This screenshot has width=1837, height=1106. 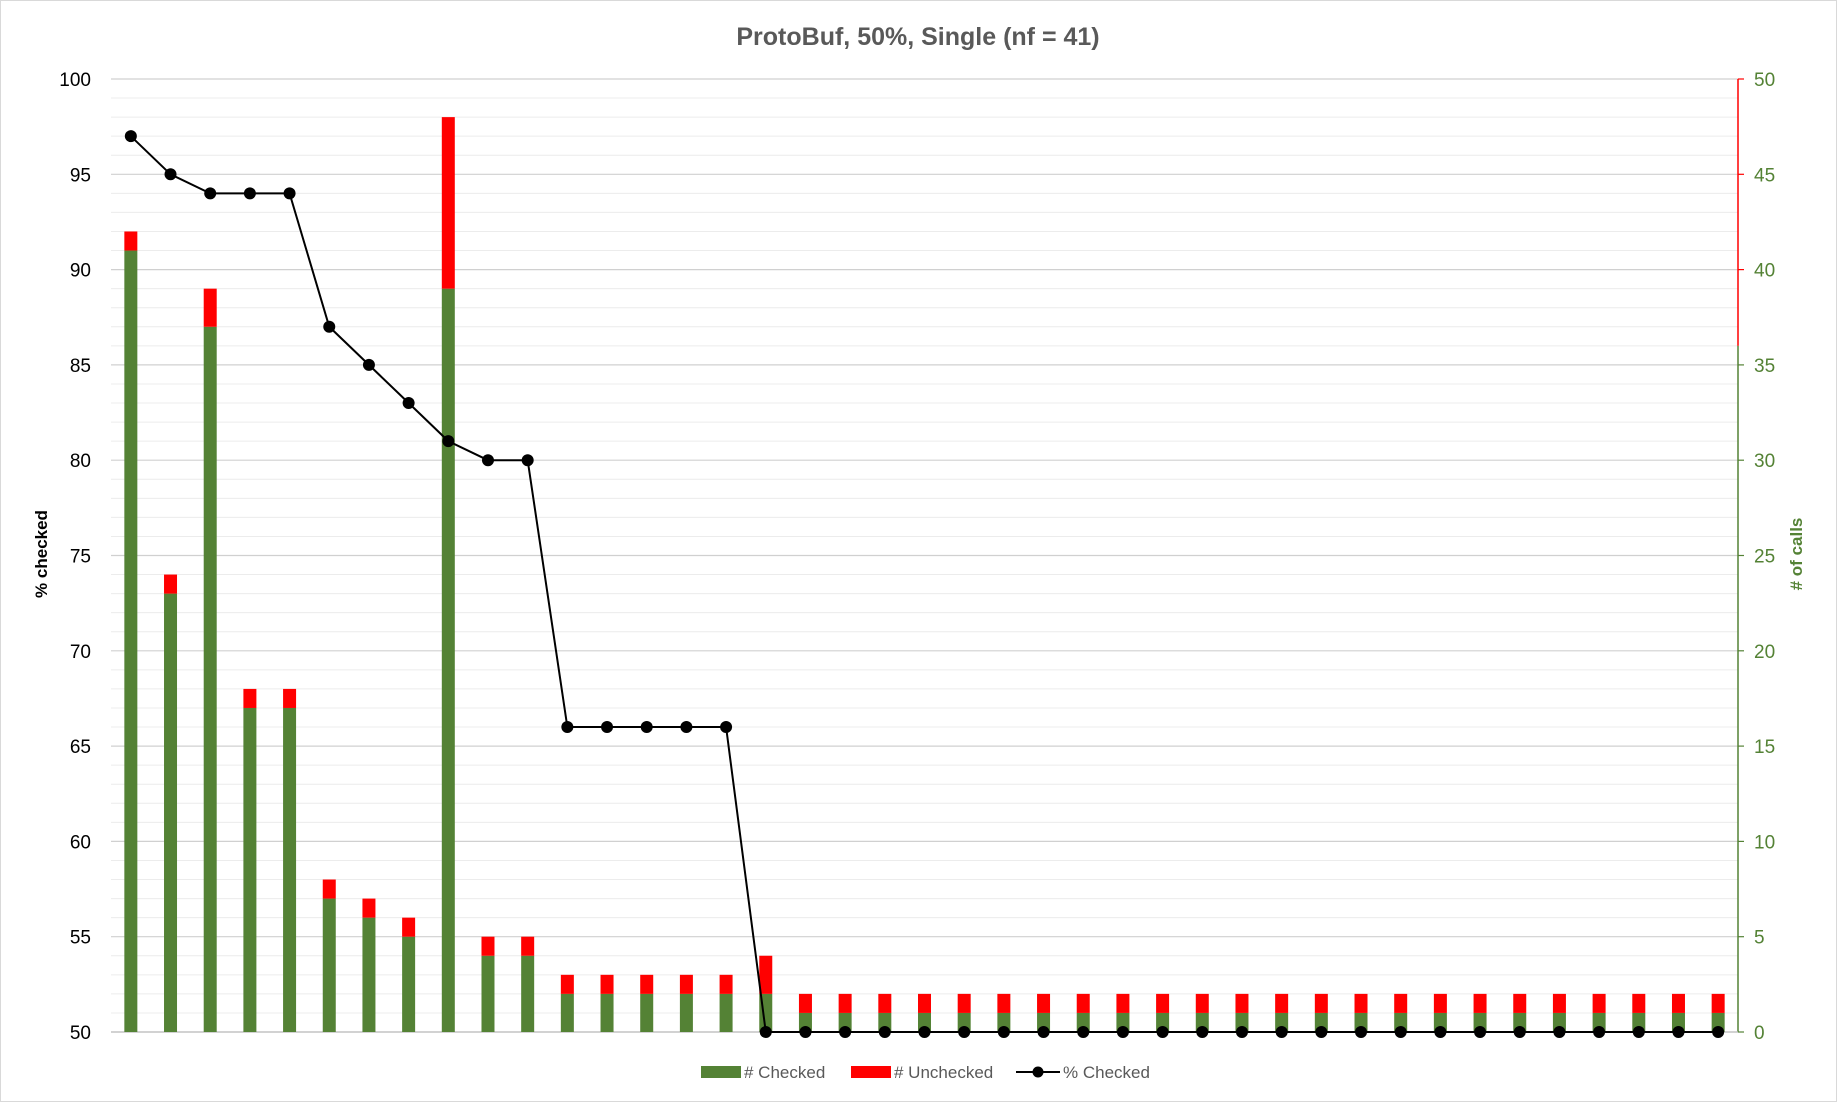 I want to click on legend-swatch-unchecked, so click(x=871, y=1072).